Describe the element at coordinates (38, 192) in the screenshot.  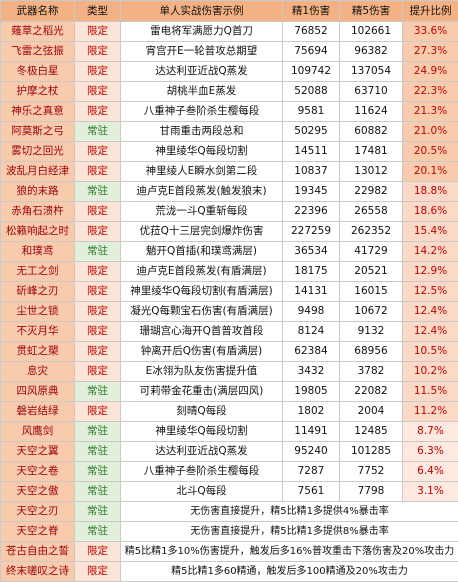
I see `weapon-name: 狼的末路` at that location.